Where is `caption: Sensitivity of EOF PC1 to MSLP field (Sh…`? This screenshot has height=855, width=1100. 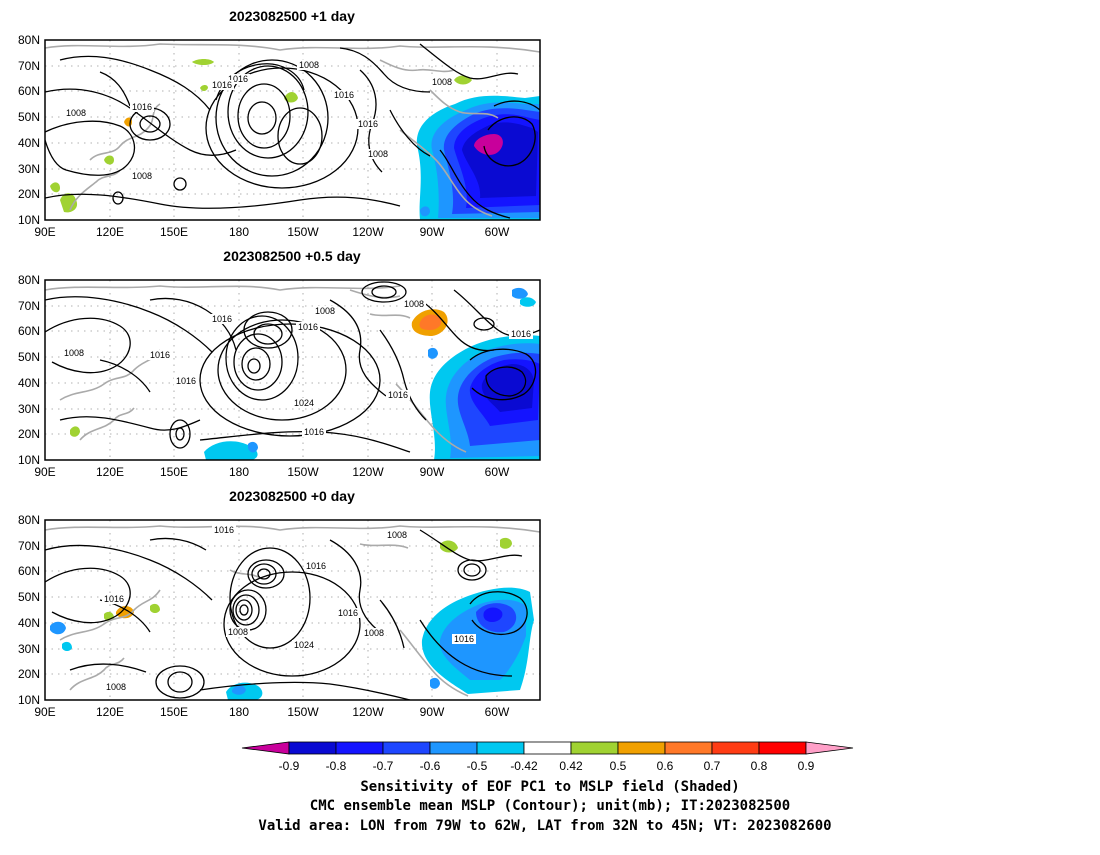
caption: Sensitivity of EOF PC1 to MSLP field (Sh… is located at coordinates (544, 806).